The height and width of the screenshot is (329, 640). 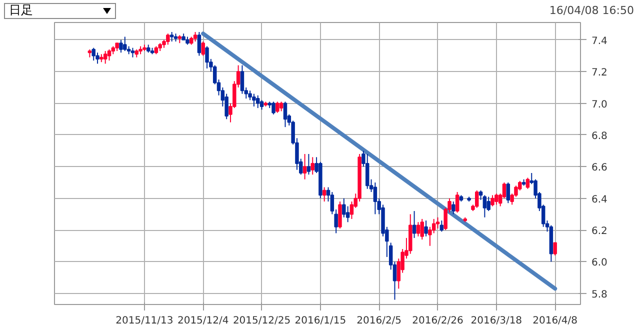 I want to click on x-tick-label: 2016/4/8, so click(x=555, y=321).